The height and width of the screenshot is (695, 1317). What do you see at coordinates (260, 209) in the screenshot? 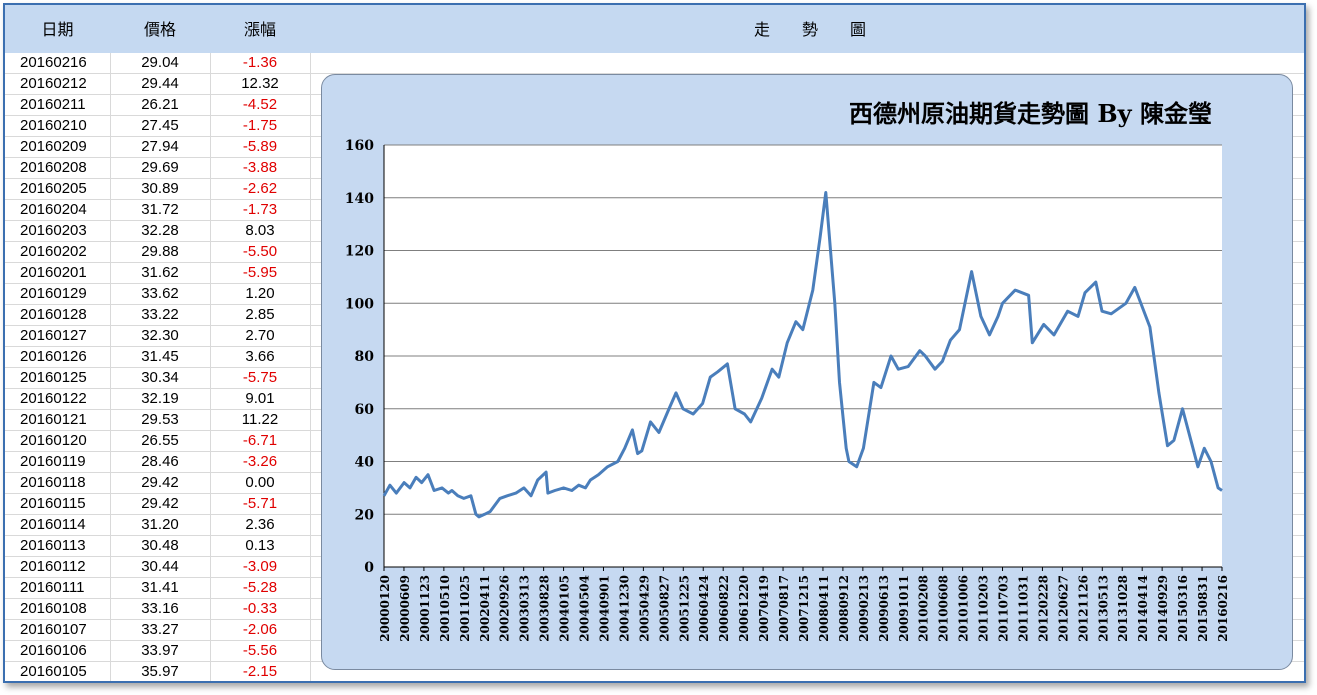
I see `change-cell: -1.73` at bounding box center [260, 209].